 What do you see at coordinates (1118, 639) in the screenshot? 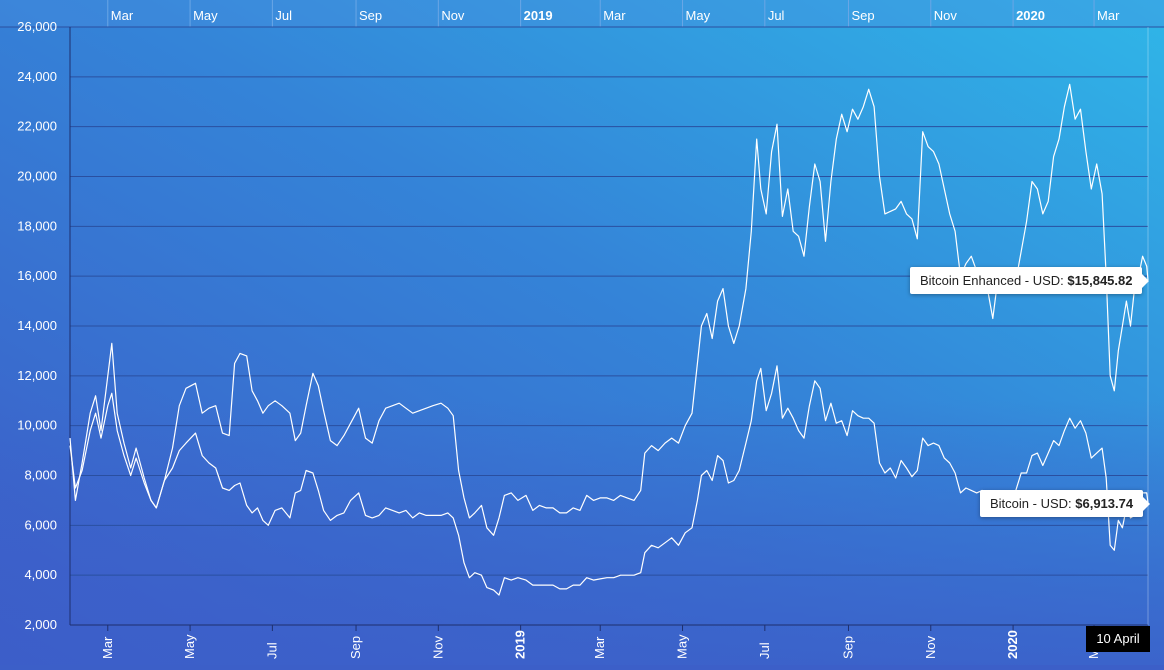
I see `crosshair-date-badge: 10 April` at bounding box center [1118, 639].